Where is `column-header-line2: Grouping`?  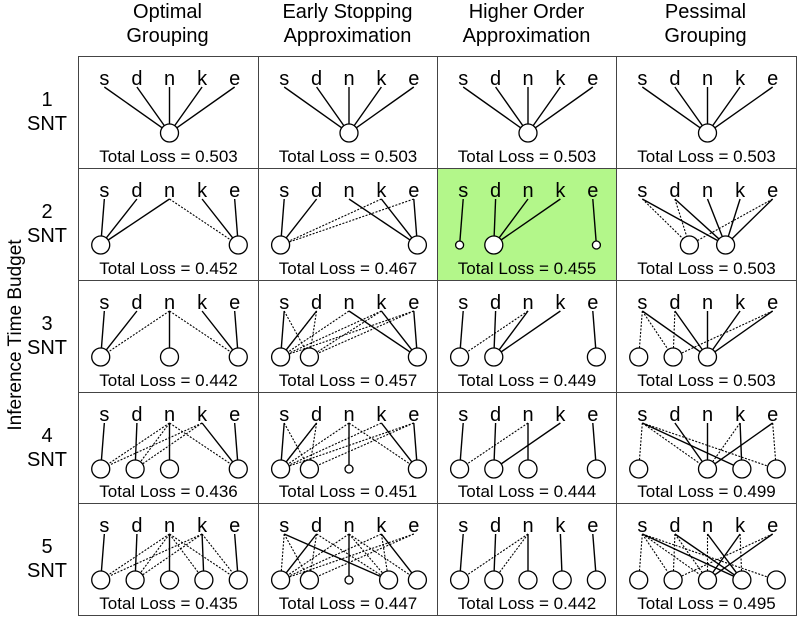
column-header-line2: Grouping is located at coordinates (705, 36).